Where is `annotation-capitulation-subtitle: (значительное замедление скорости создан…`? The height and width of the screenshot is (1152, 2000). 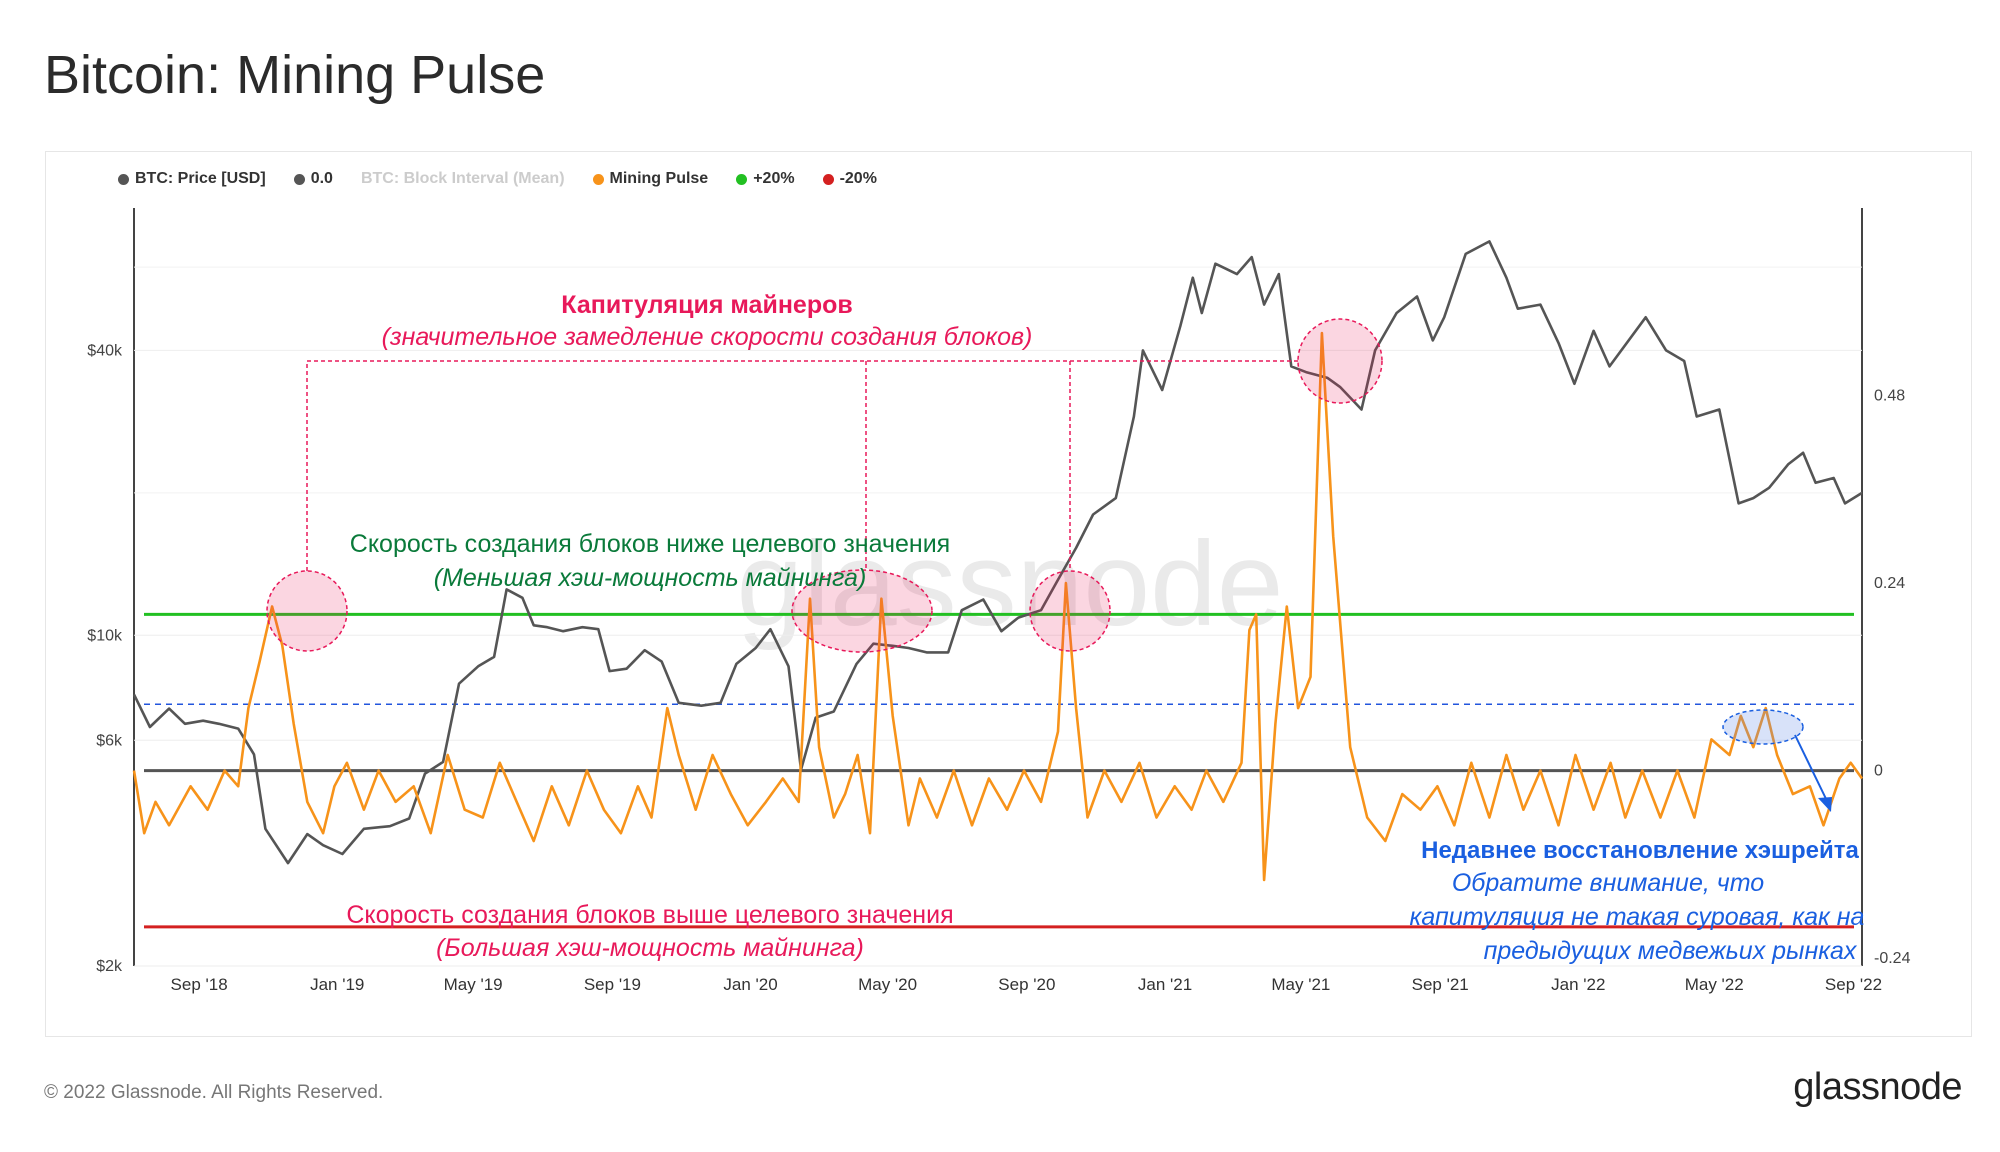
annotation-capitulation-subtitle: (значительное замедление скорости создан… is located at coordinates (707, 337).